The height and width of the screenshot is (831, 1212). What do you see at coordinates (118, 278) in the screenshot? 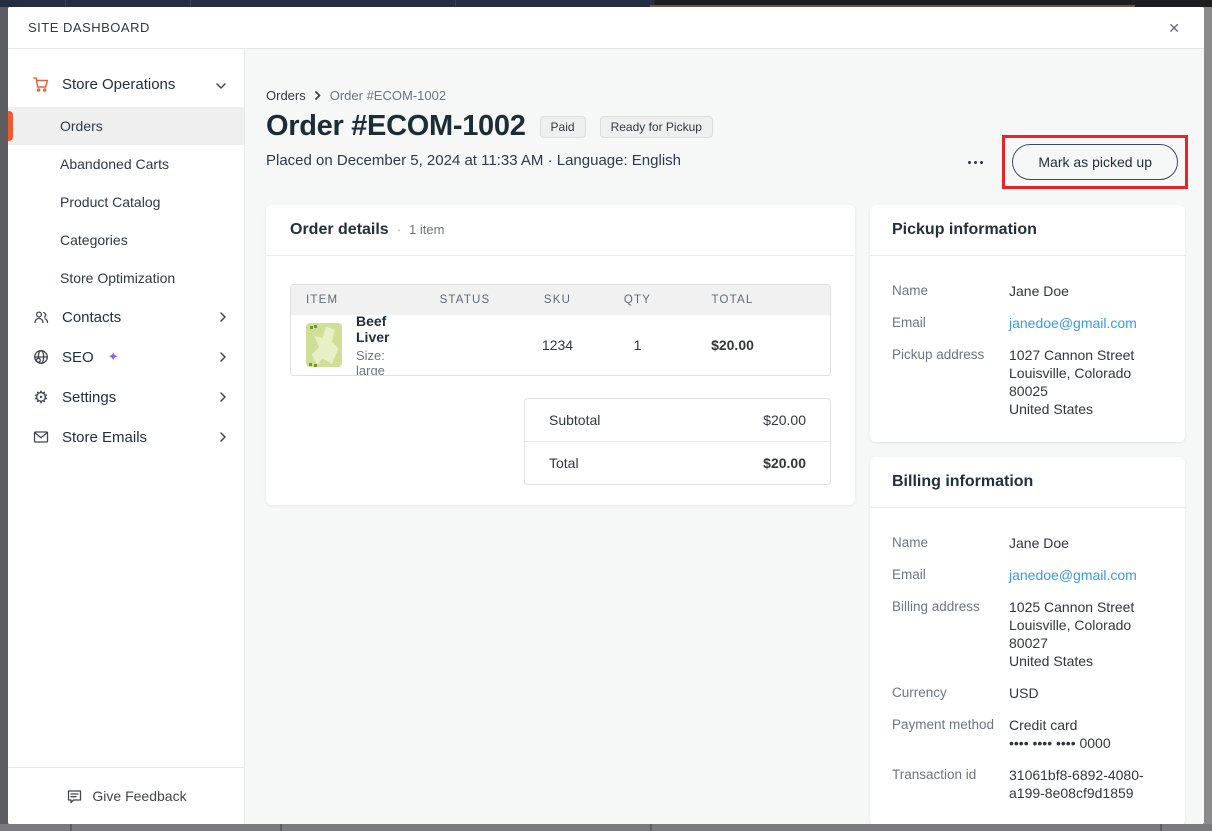
I see `sidebar-item-label: Store Optimization` at bounding box center [118, 278].